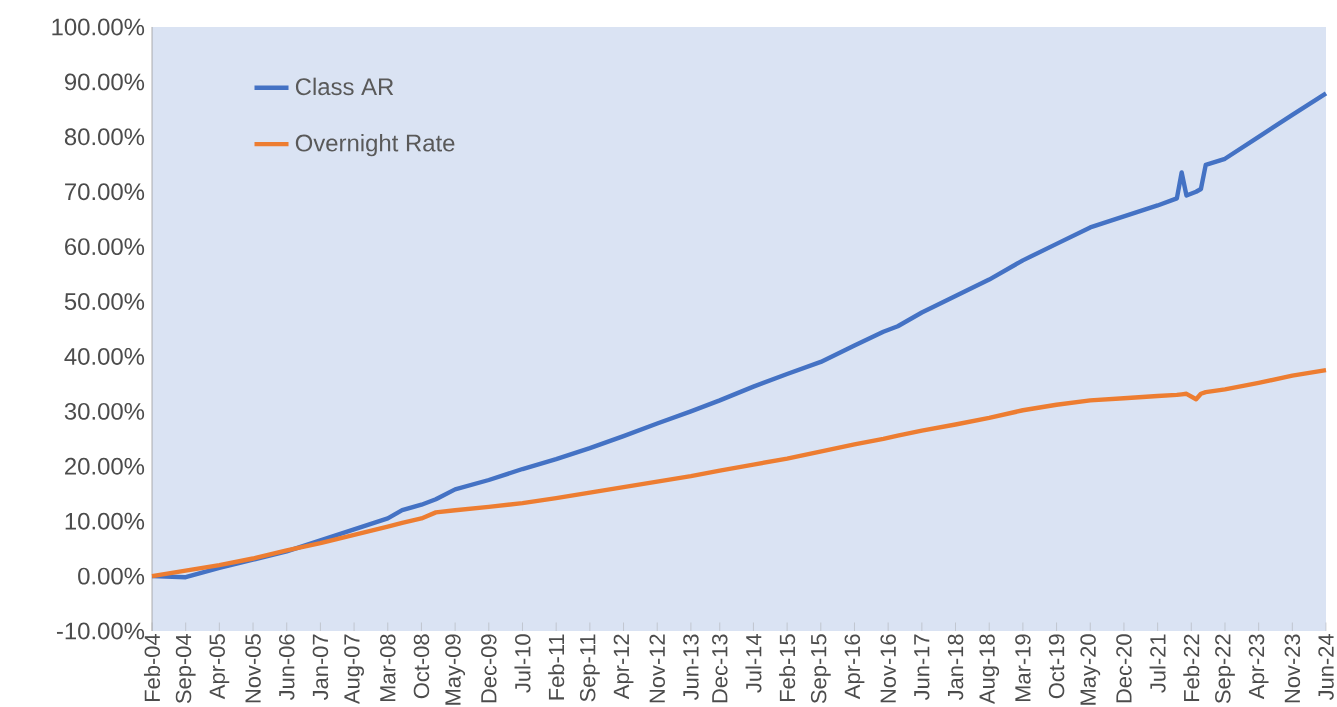 The height and width of the screenshot is (707, 1337). Describe the element at coordinates (375, 145) in the screenshot. I see `legend-label: Overnight Rate` at that location.